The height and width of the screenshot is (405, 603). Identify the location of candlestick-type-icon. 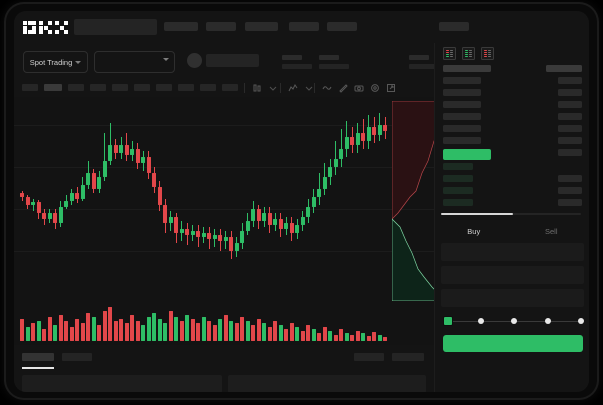
(257, 88).